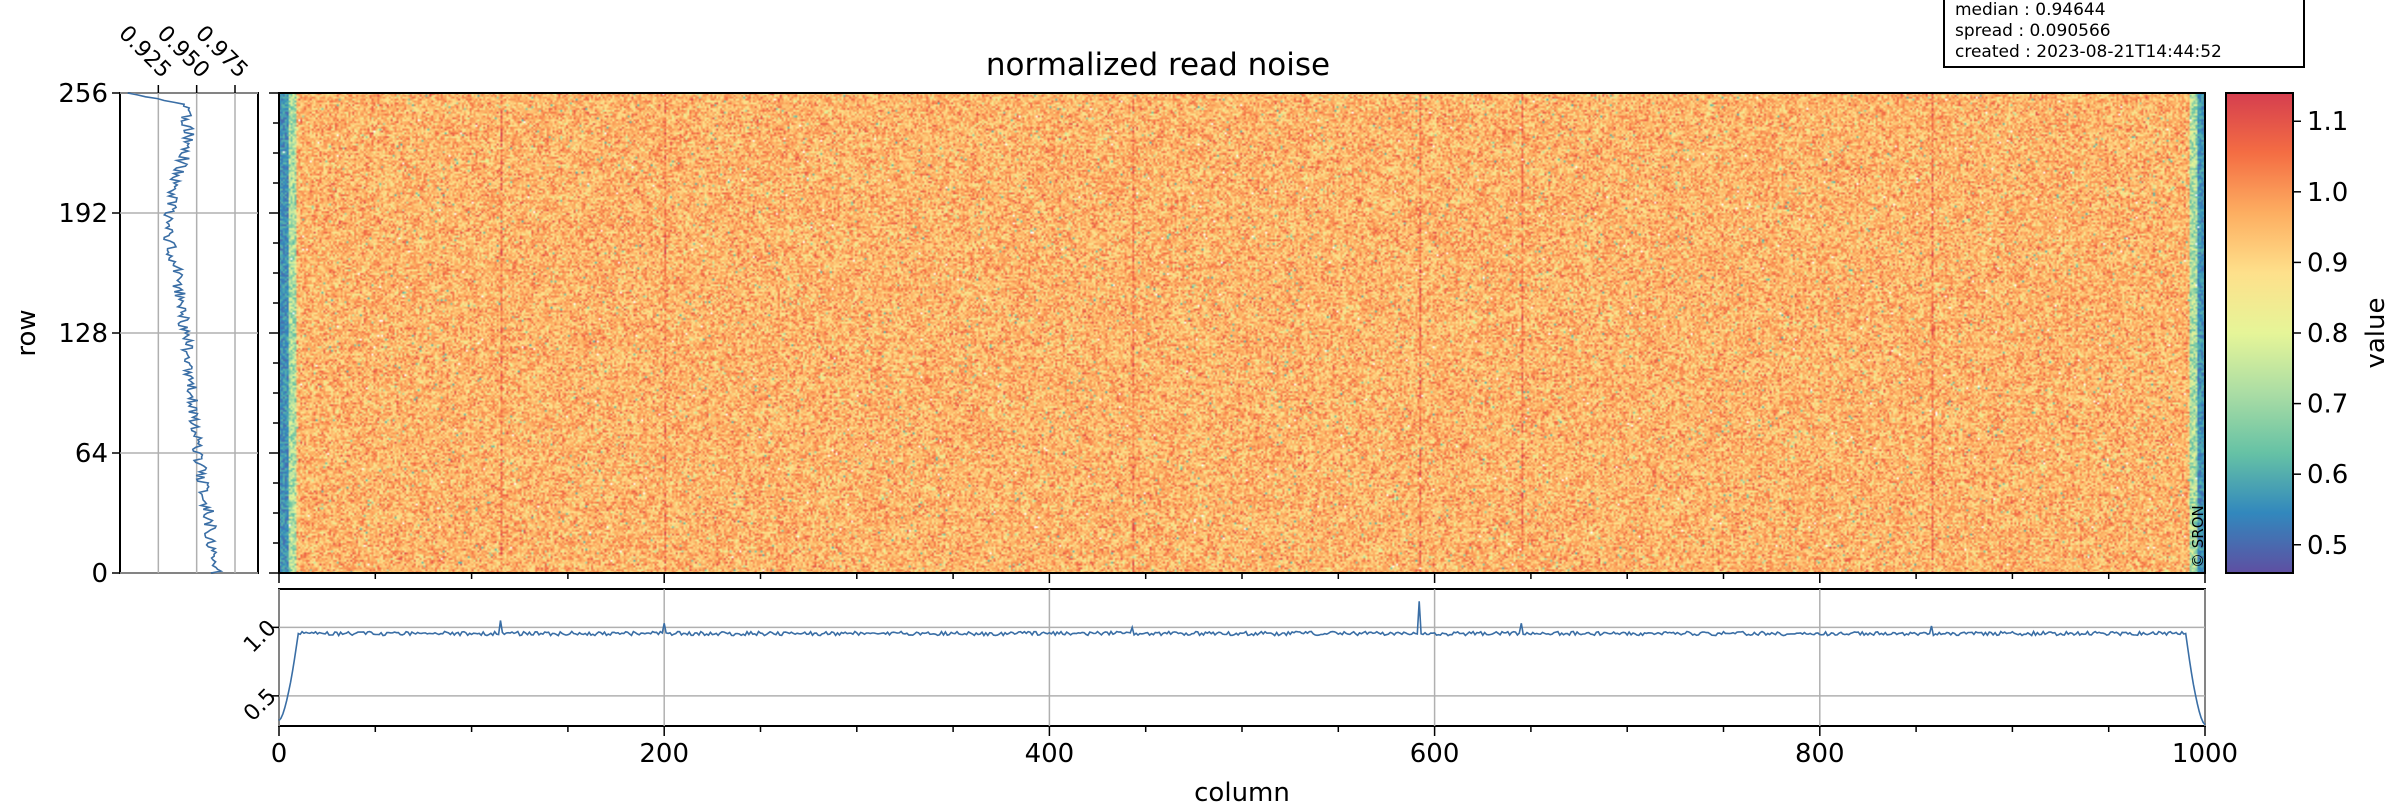  Describe the element at coordinates (2327, 193) in the screenshot. I see `colorbar-tick-label: 1.0` at that location.